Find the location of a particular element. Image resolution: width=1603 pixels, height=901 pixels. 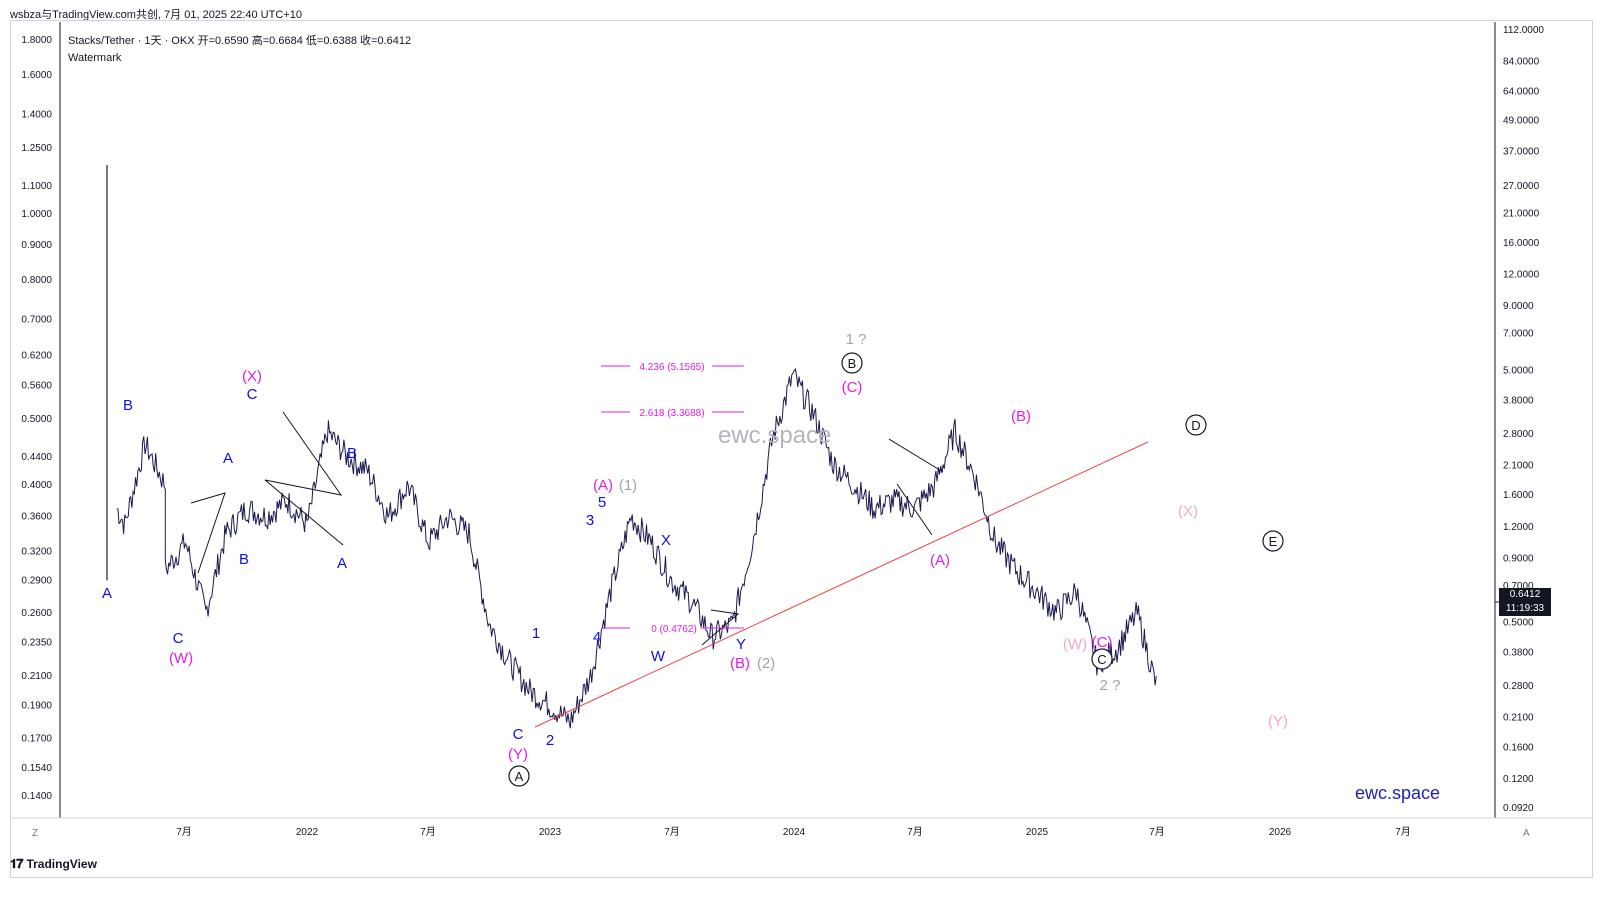

left-axis-tick-6: 0.9000 is located at coordinates (36, 245).